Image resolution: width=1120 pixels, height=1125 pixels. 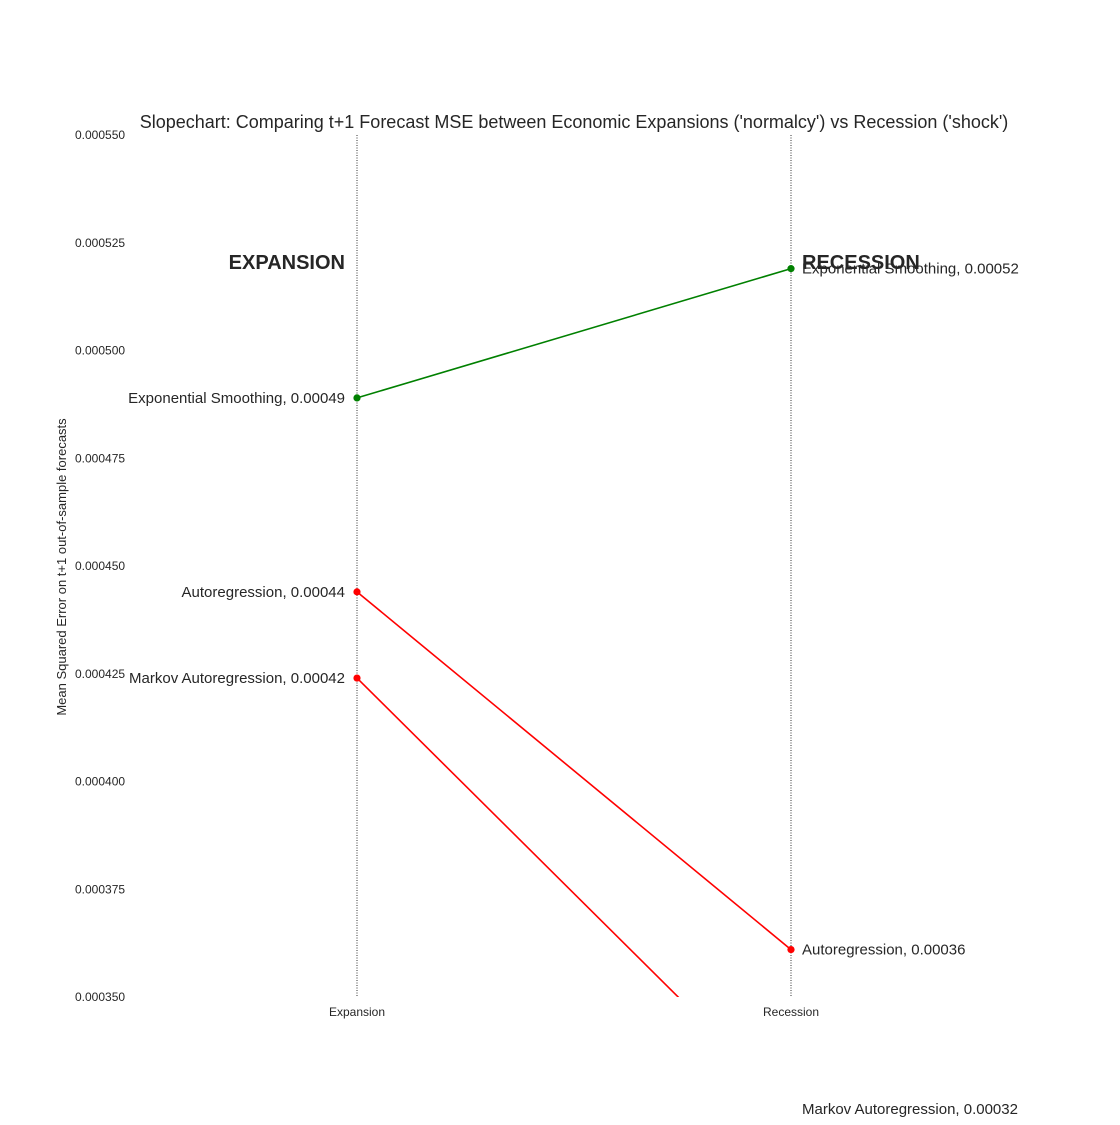 I want to click on y-tick-label: 0.000350, so click(x=100, y=997).